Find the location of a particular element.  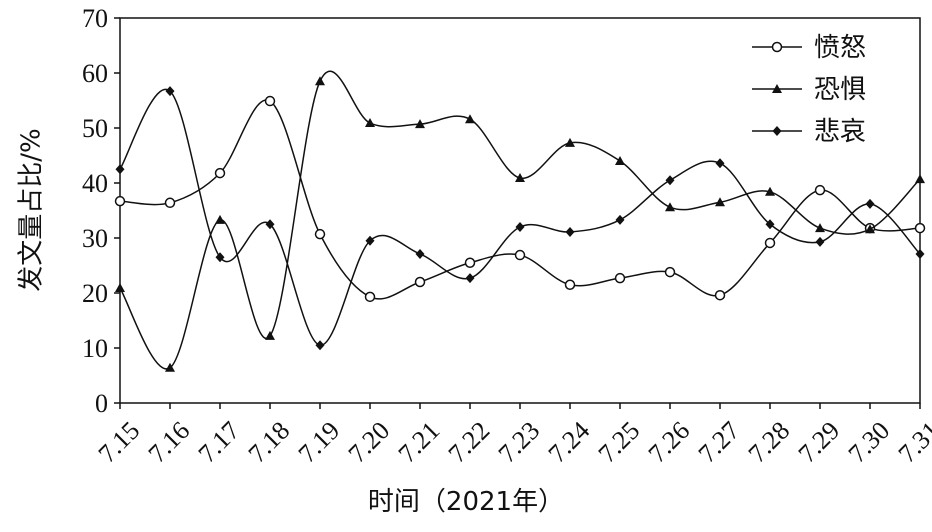

x-tick-label: 7.28 is located at coordinates (769, 442).